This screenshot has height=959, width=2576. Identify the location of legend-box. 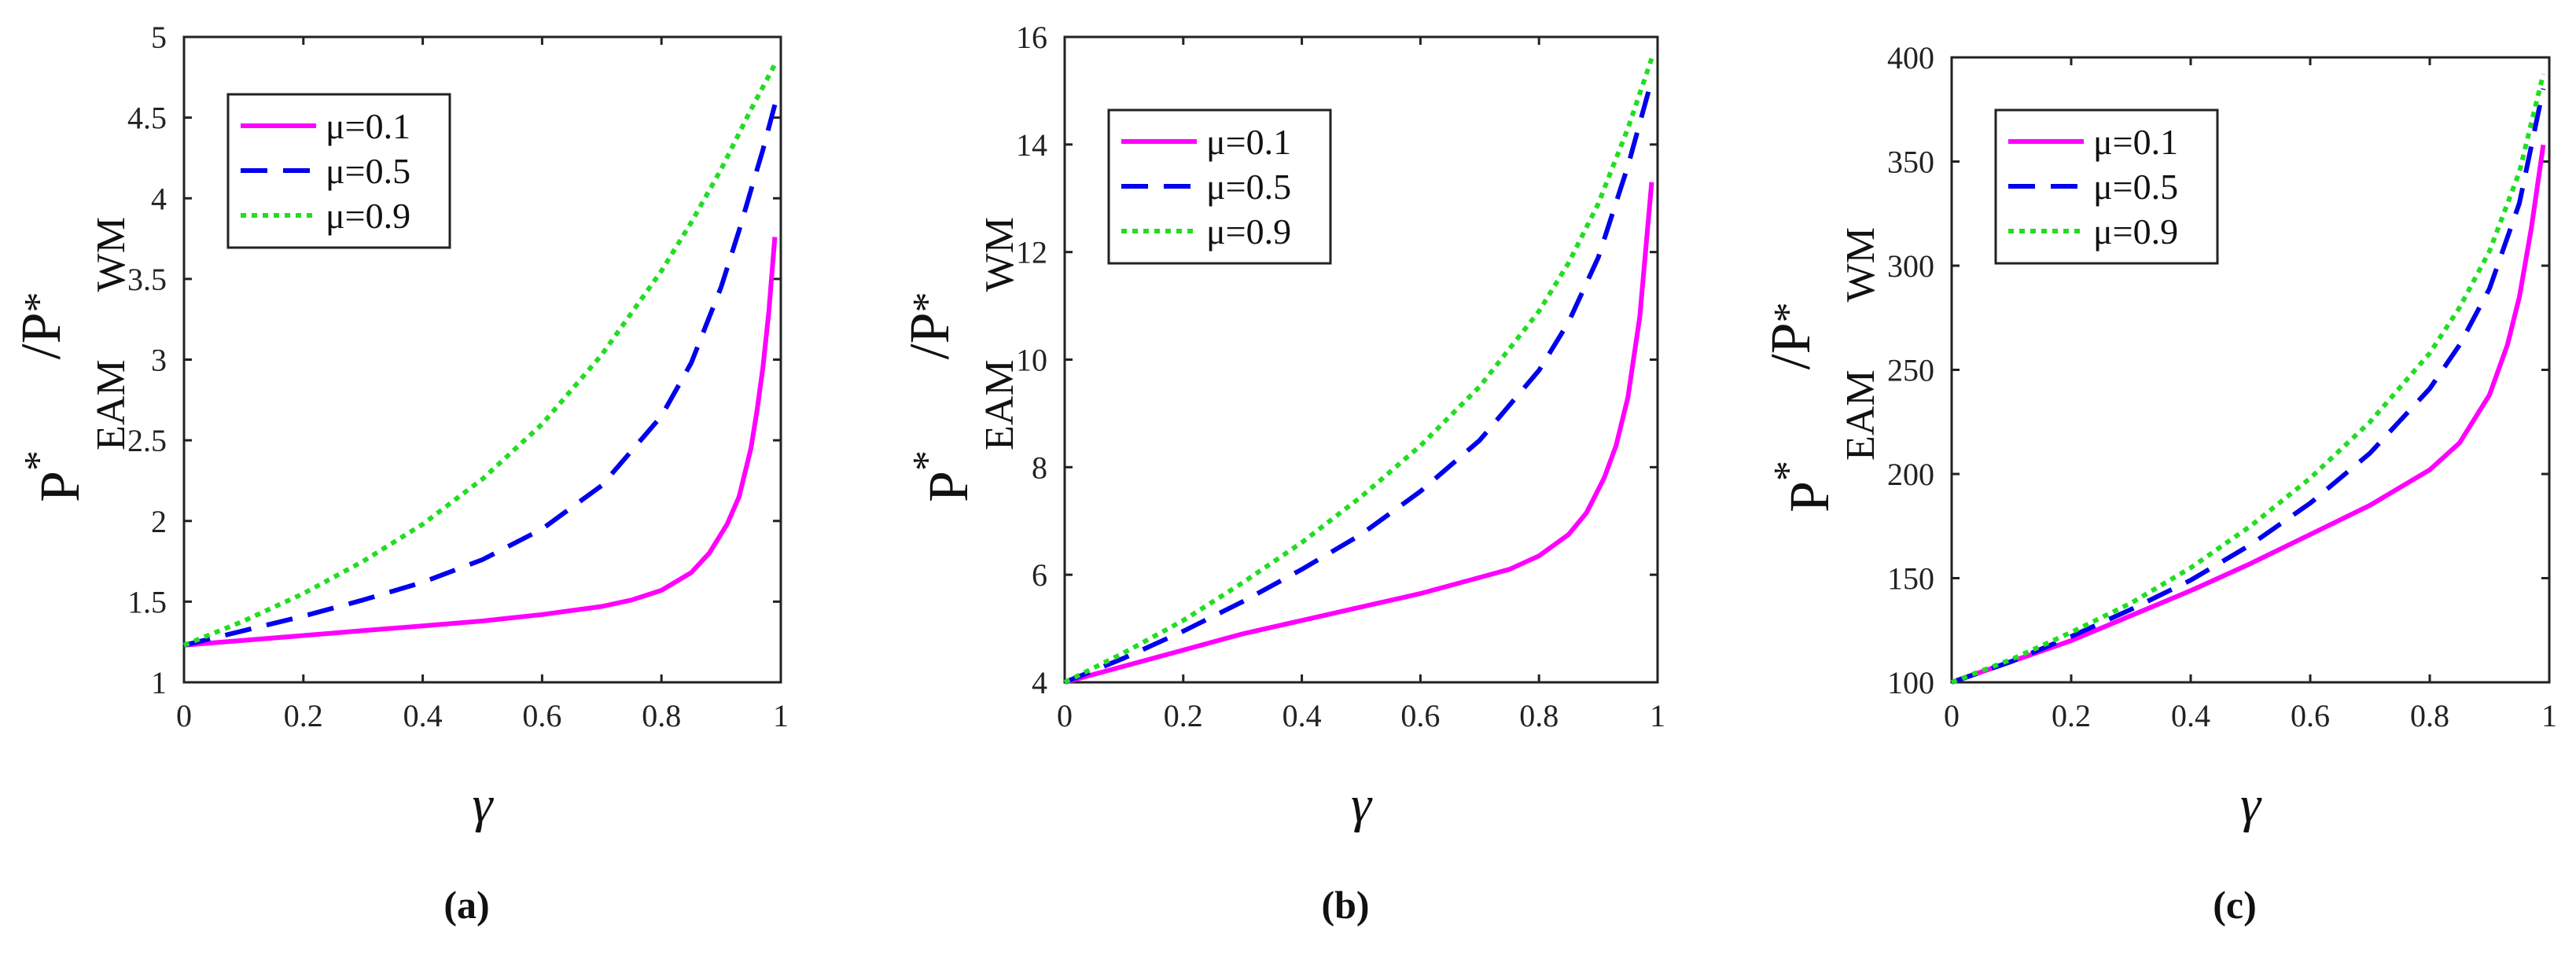
(338, 171).